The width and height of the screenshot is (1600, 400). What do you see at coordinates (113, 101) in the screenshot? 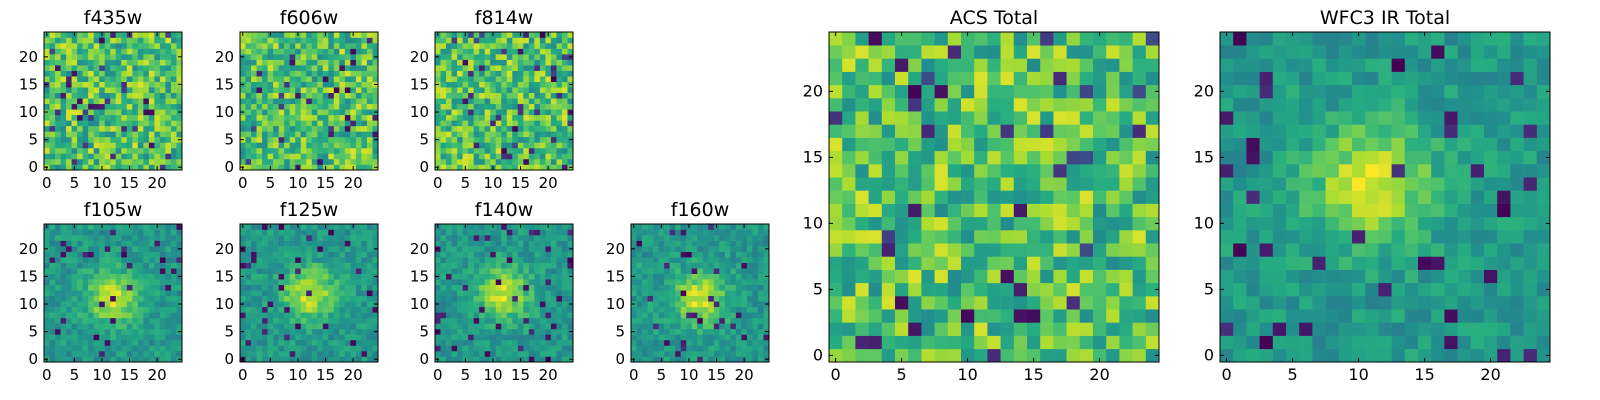
I see `heatmap-cells` at bounding box center [113, 101].